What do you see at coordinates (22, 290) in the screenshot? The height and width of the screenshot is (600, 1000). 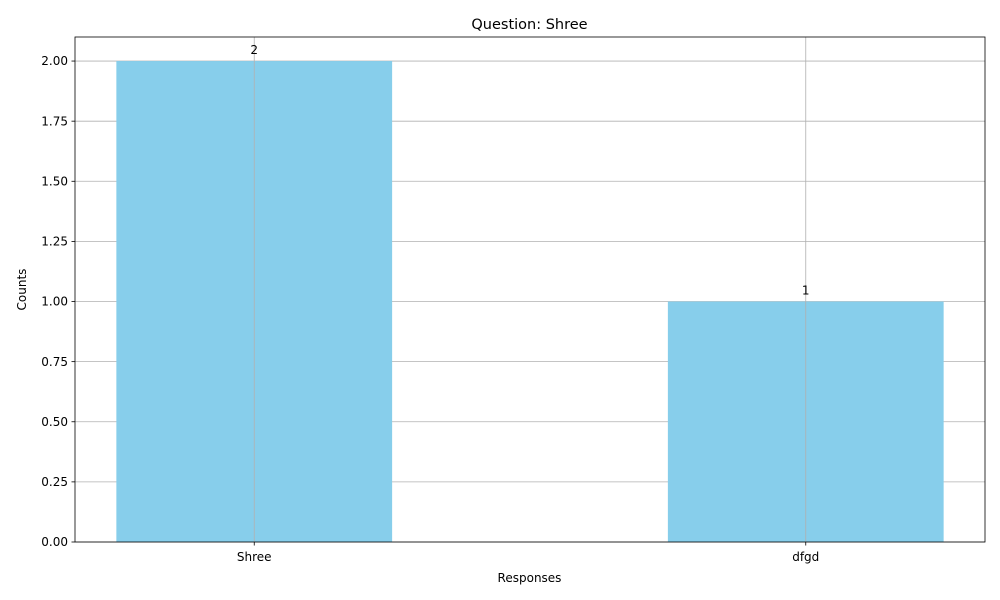 I see `y-axis-label: Counts` at bounding box center [22, 290].